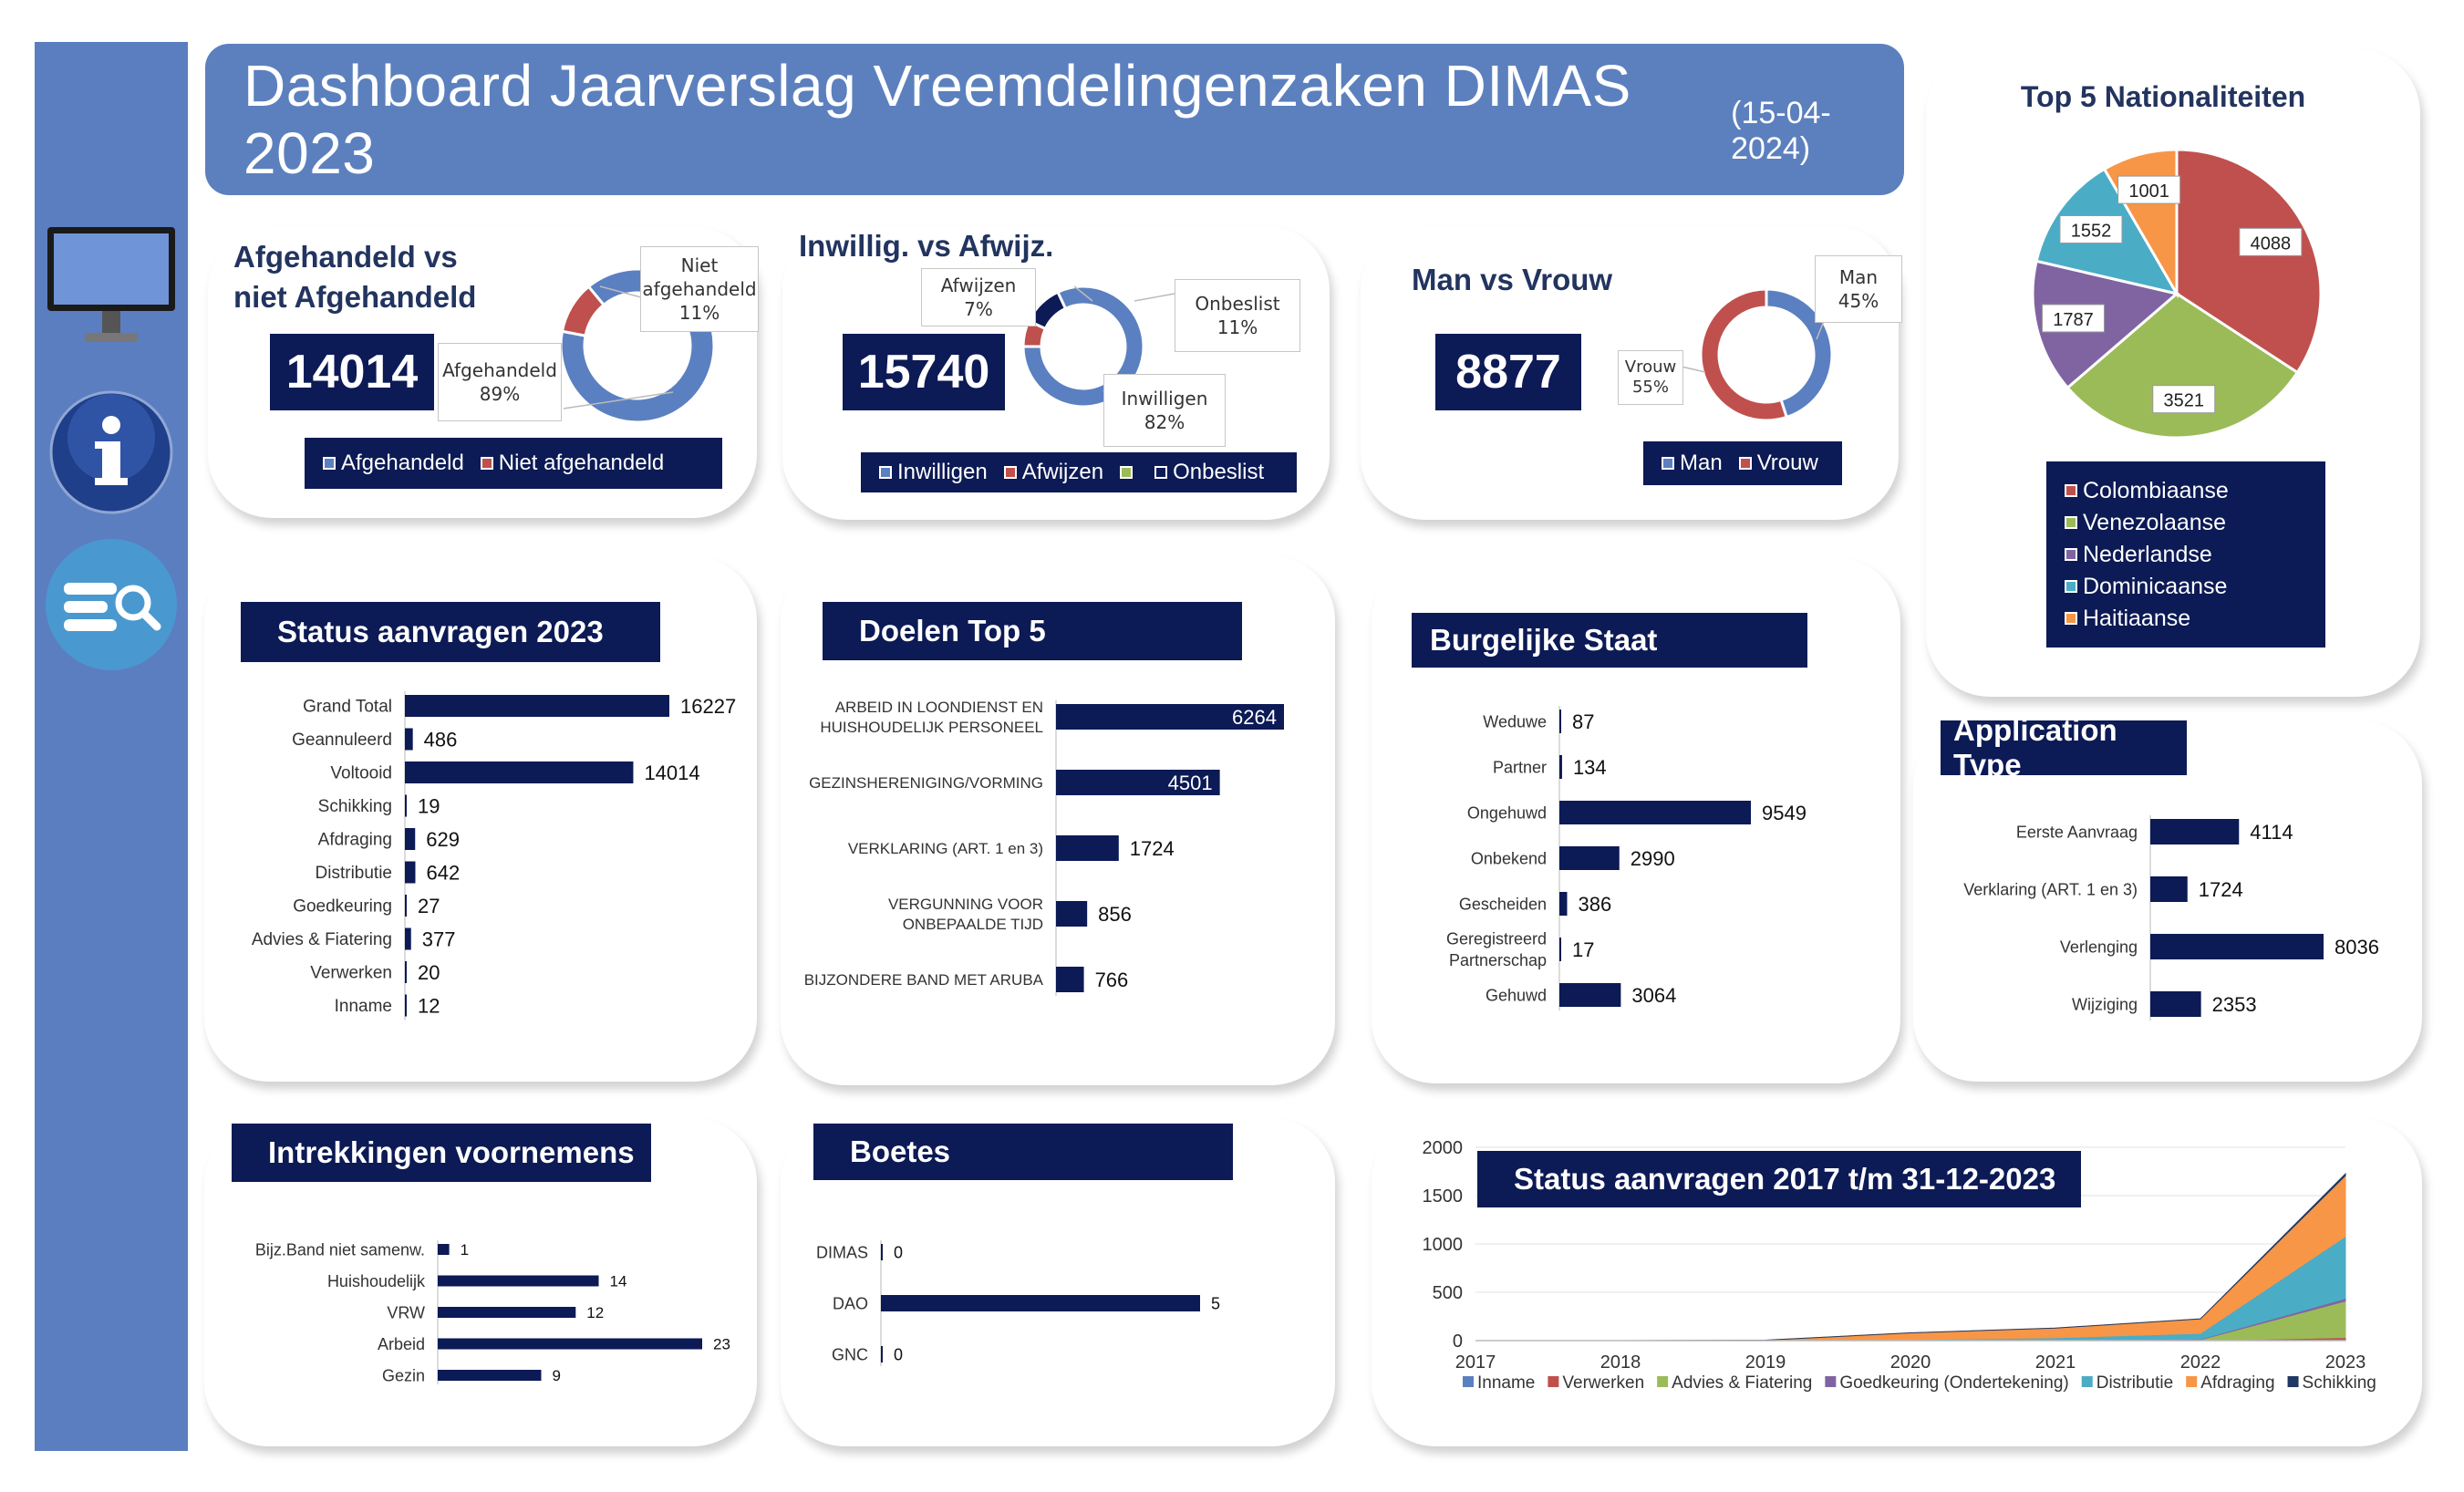 The width and height of the screenshot is (2464, 1492). What do you see at coordinates (352, 372) in the screenshot?
I see `afgehandeld-total: 14014` at bounding box center [352, 372].